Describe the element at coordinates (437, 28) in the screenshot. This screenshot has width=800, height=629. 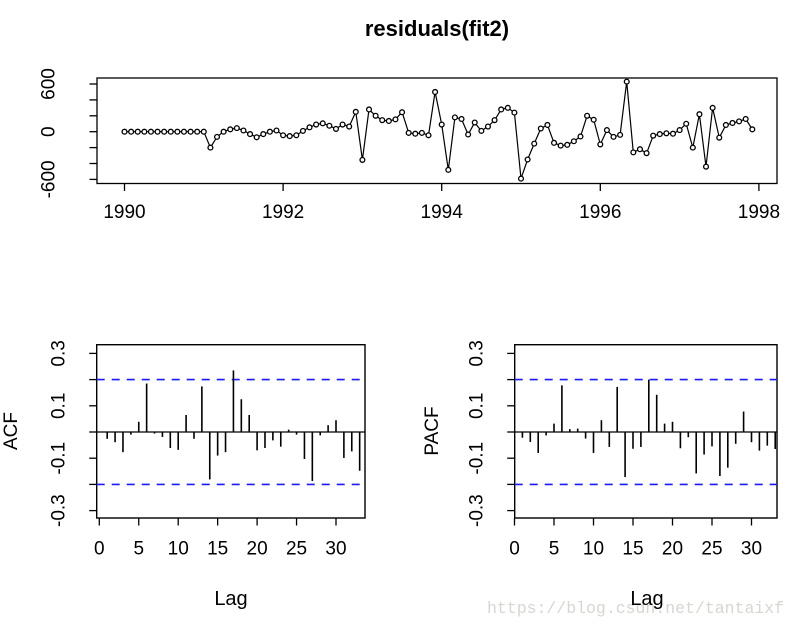
I see `plot-title: residuals(fit2)` at that location.